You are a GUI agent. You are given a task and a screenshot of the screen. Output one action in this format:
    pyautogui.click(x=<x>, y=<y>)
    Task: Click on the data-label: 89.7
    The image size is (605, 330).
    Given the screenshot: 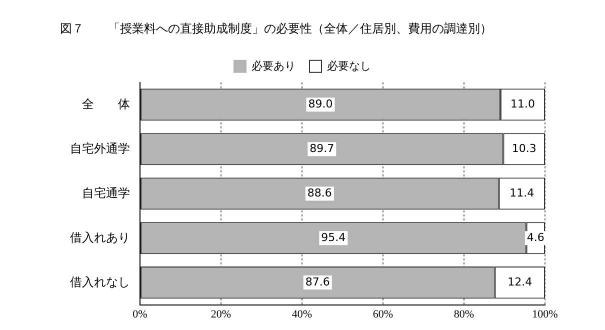 What is the action you would take?
    pyautogui.click(x=322, y=148)
    